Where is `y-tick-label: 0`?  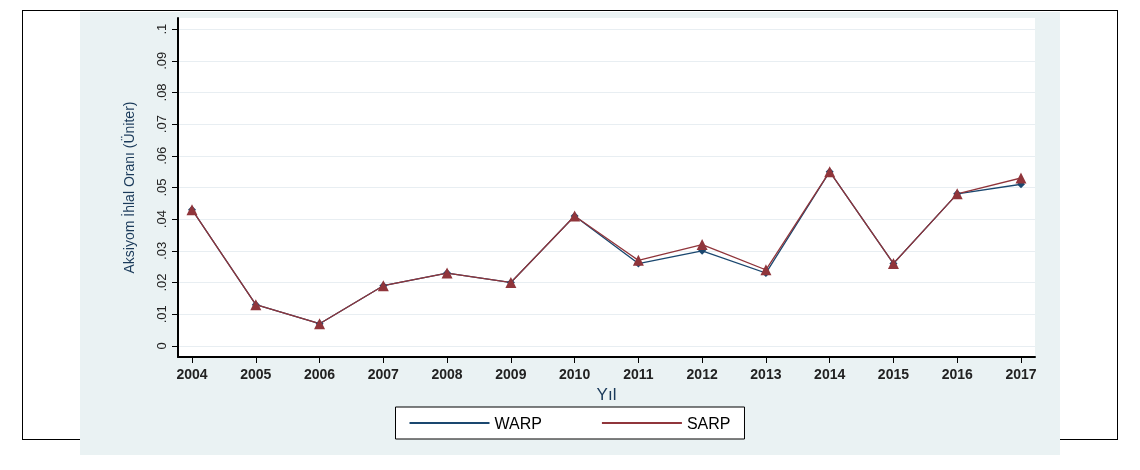
y-tick-label: 0 is located at coordinates (161, 346).